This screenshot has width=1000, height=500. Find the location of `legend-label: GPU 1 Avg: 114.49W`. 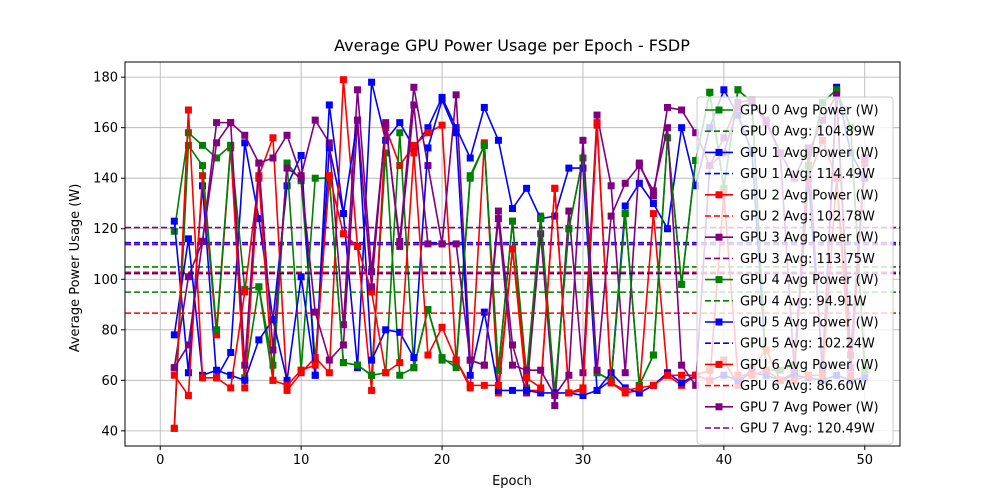

legend-label: GPU 1 Avg: 114.49W is located at coordinates (807, 174).